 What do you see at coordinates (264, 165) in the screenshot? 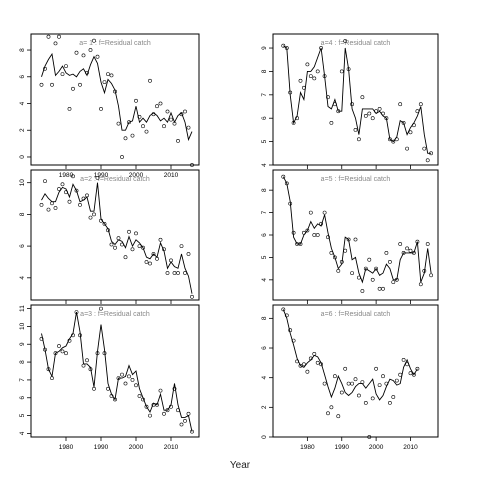
I see `y-tick-label: 4` at bounding box center [264, 165].